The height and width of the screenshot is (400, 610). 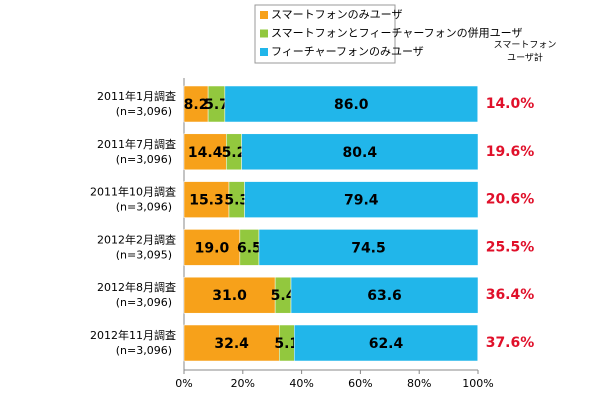 I want to click on value-label: 15.3, so click(x=206, y=201).